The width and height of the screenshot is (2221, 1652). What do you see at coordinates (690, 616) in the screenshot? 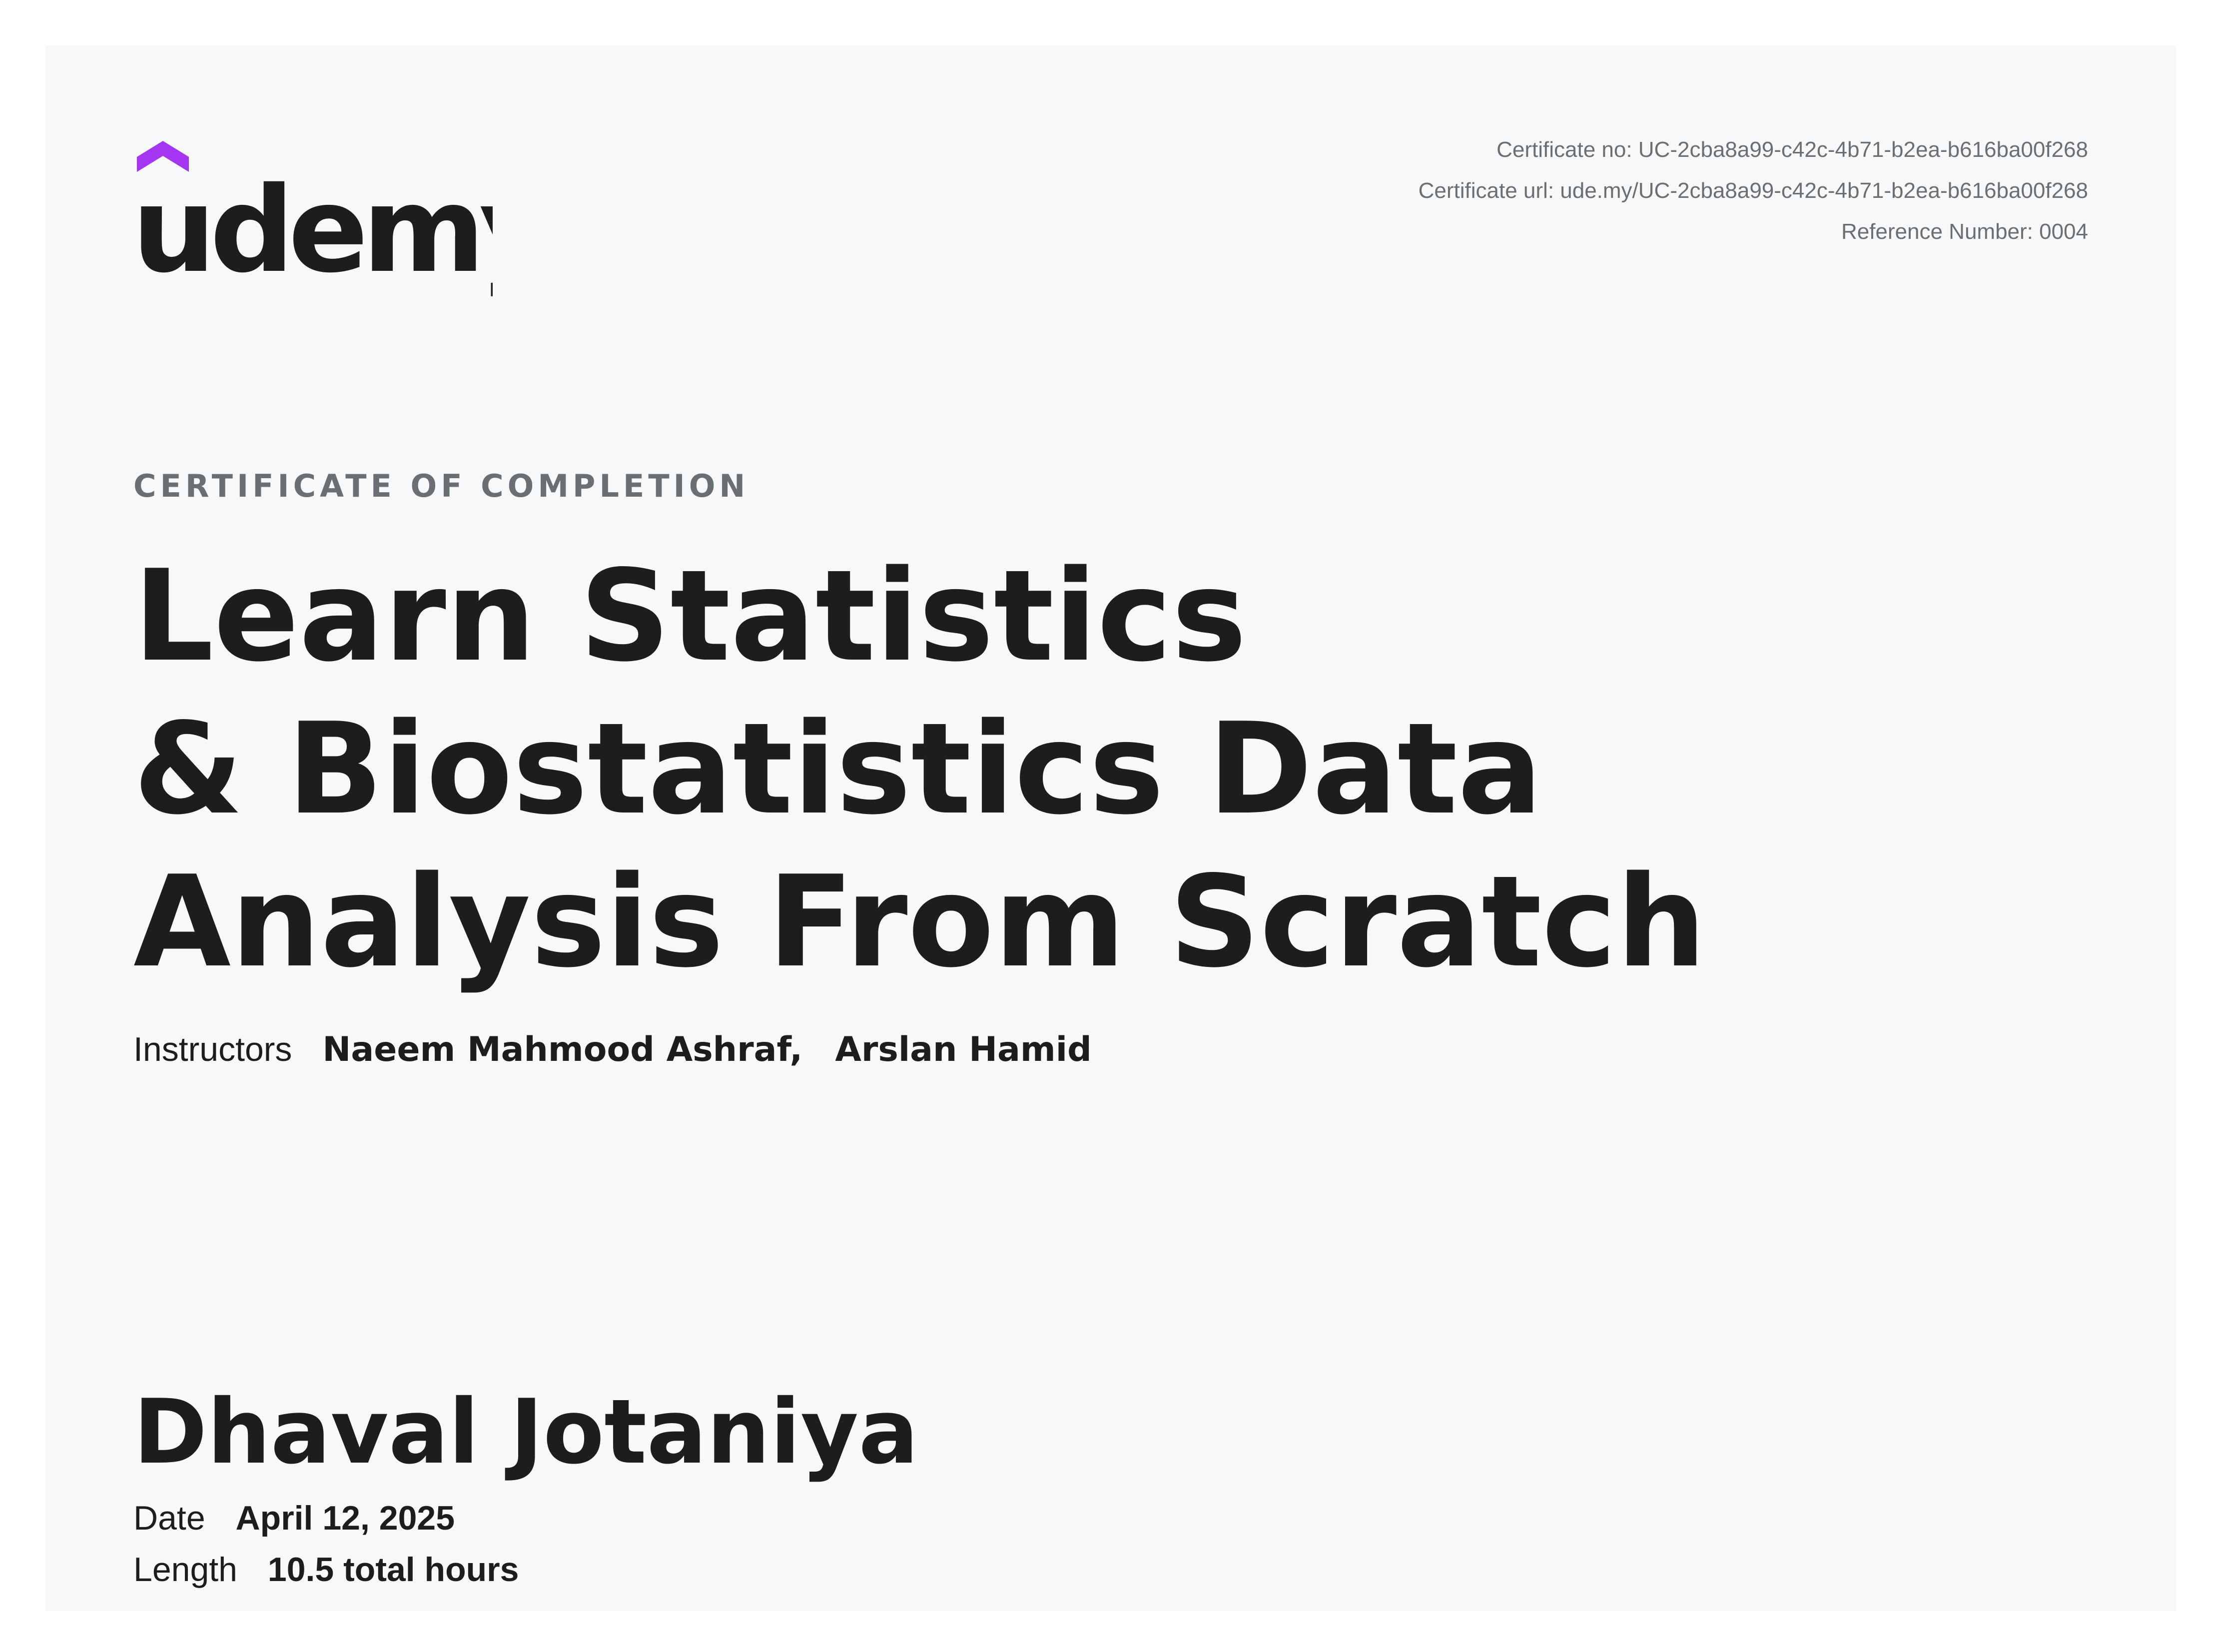
I see `course-title-line: Learn Statistics` at bounding box center [690, 616].